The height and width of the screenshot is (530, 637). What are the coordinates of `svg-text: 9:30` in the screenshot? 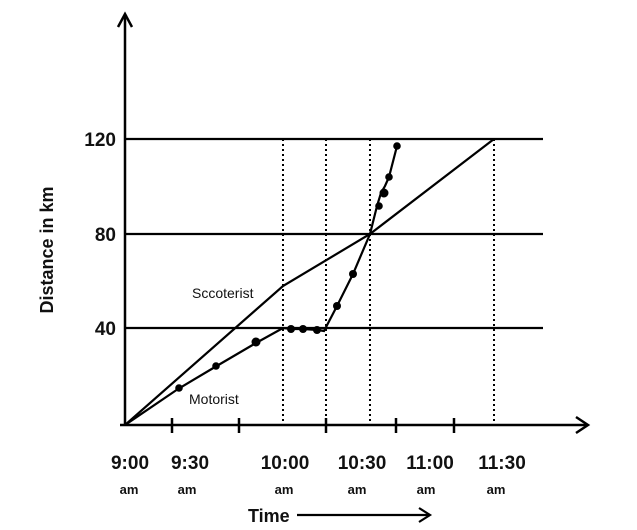 It's located at (190, 463).